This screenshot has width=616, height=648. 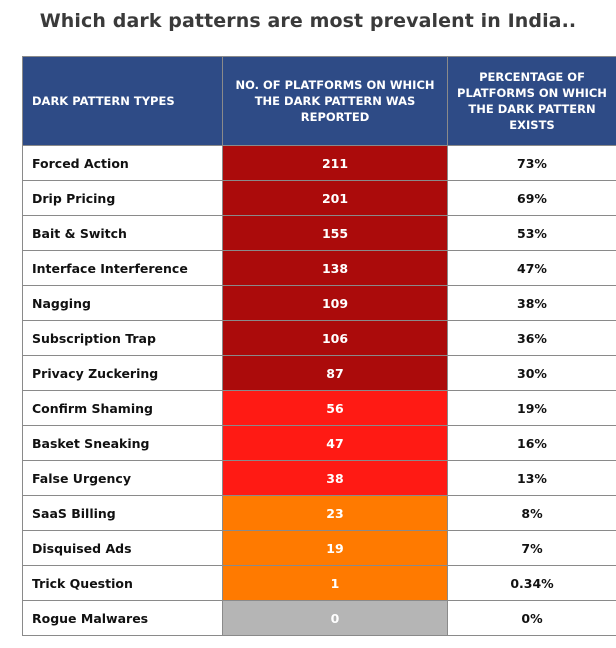 What do you see at coordinates (122, 101) in the screenshot?
I see `header-type: DARK PATTERN TYPES` at bounding box center [122, 101].